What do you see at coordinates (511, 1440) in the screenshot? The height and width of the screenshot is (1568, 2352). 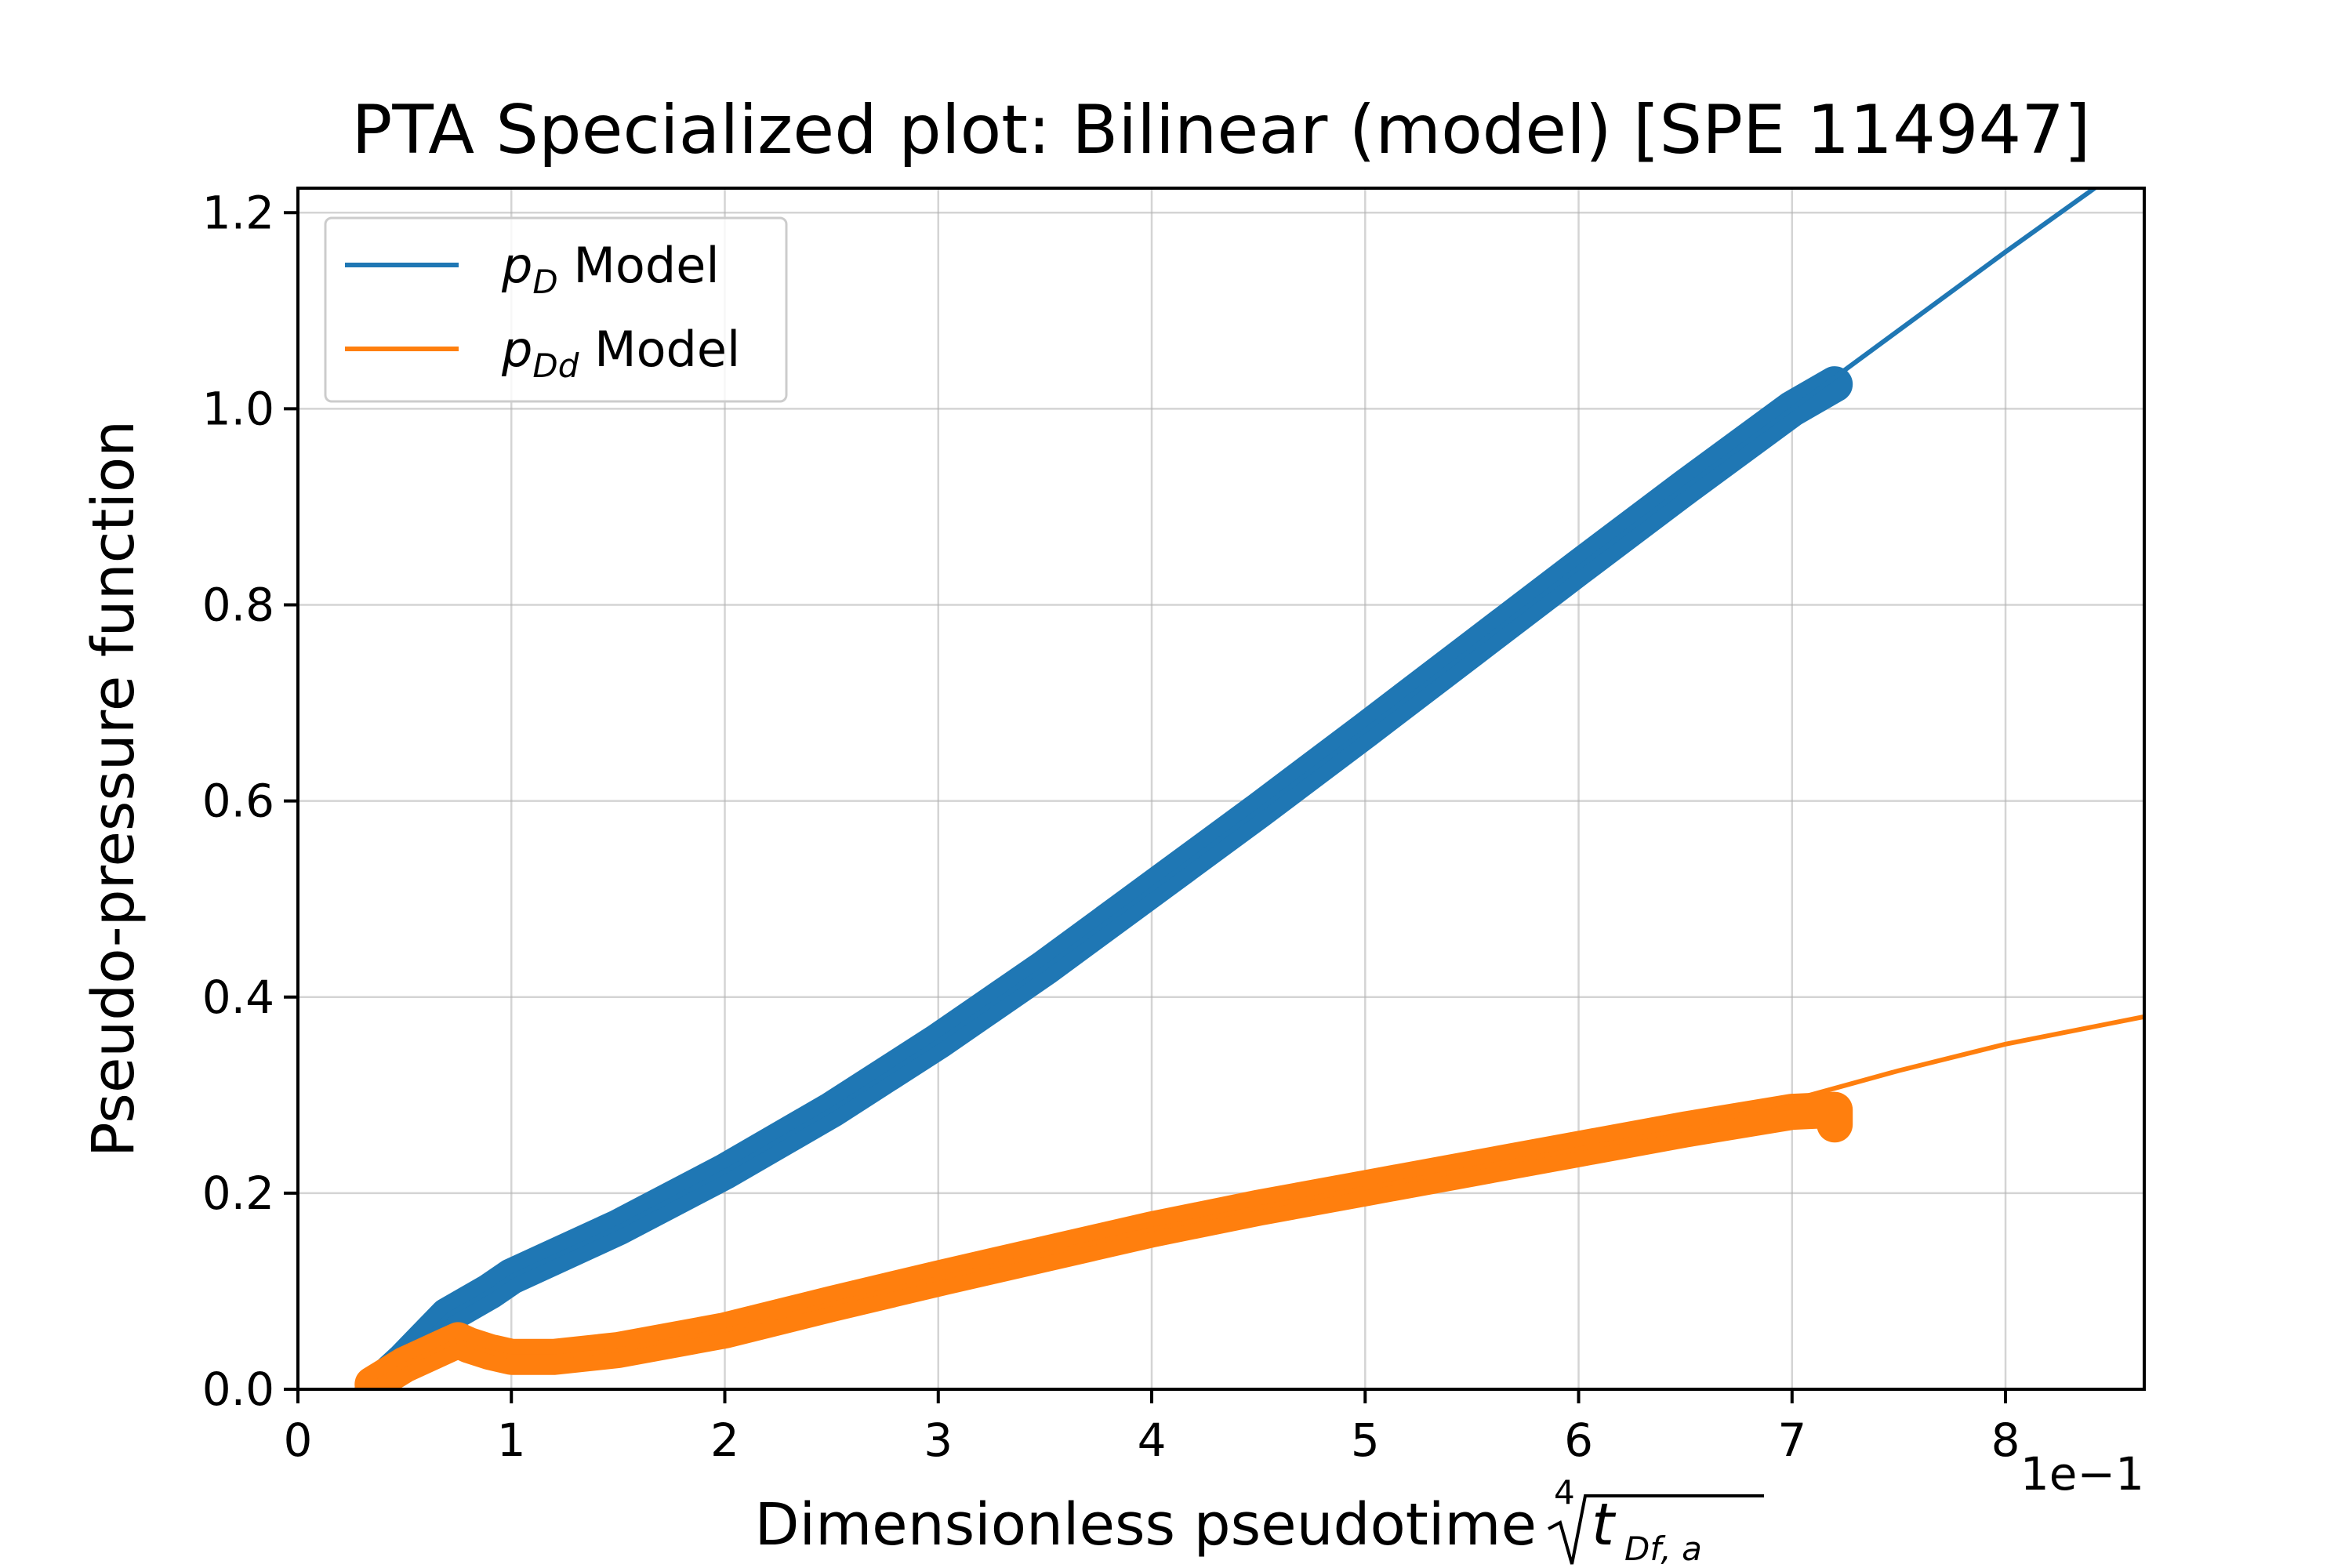 I see `x-tick-label-1: 1` at bounding box center [511, 1440].